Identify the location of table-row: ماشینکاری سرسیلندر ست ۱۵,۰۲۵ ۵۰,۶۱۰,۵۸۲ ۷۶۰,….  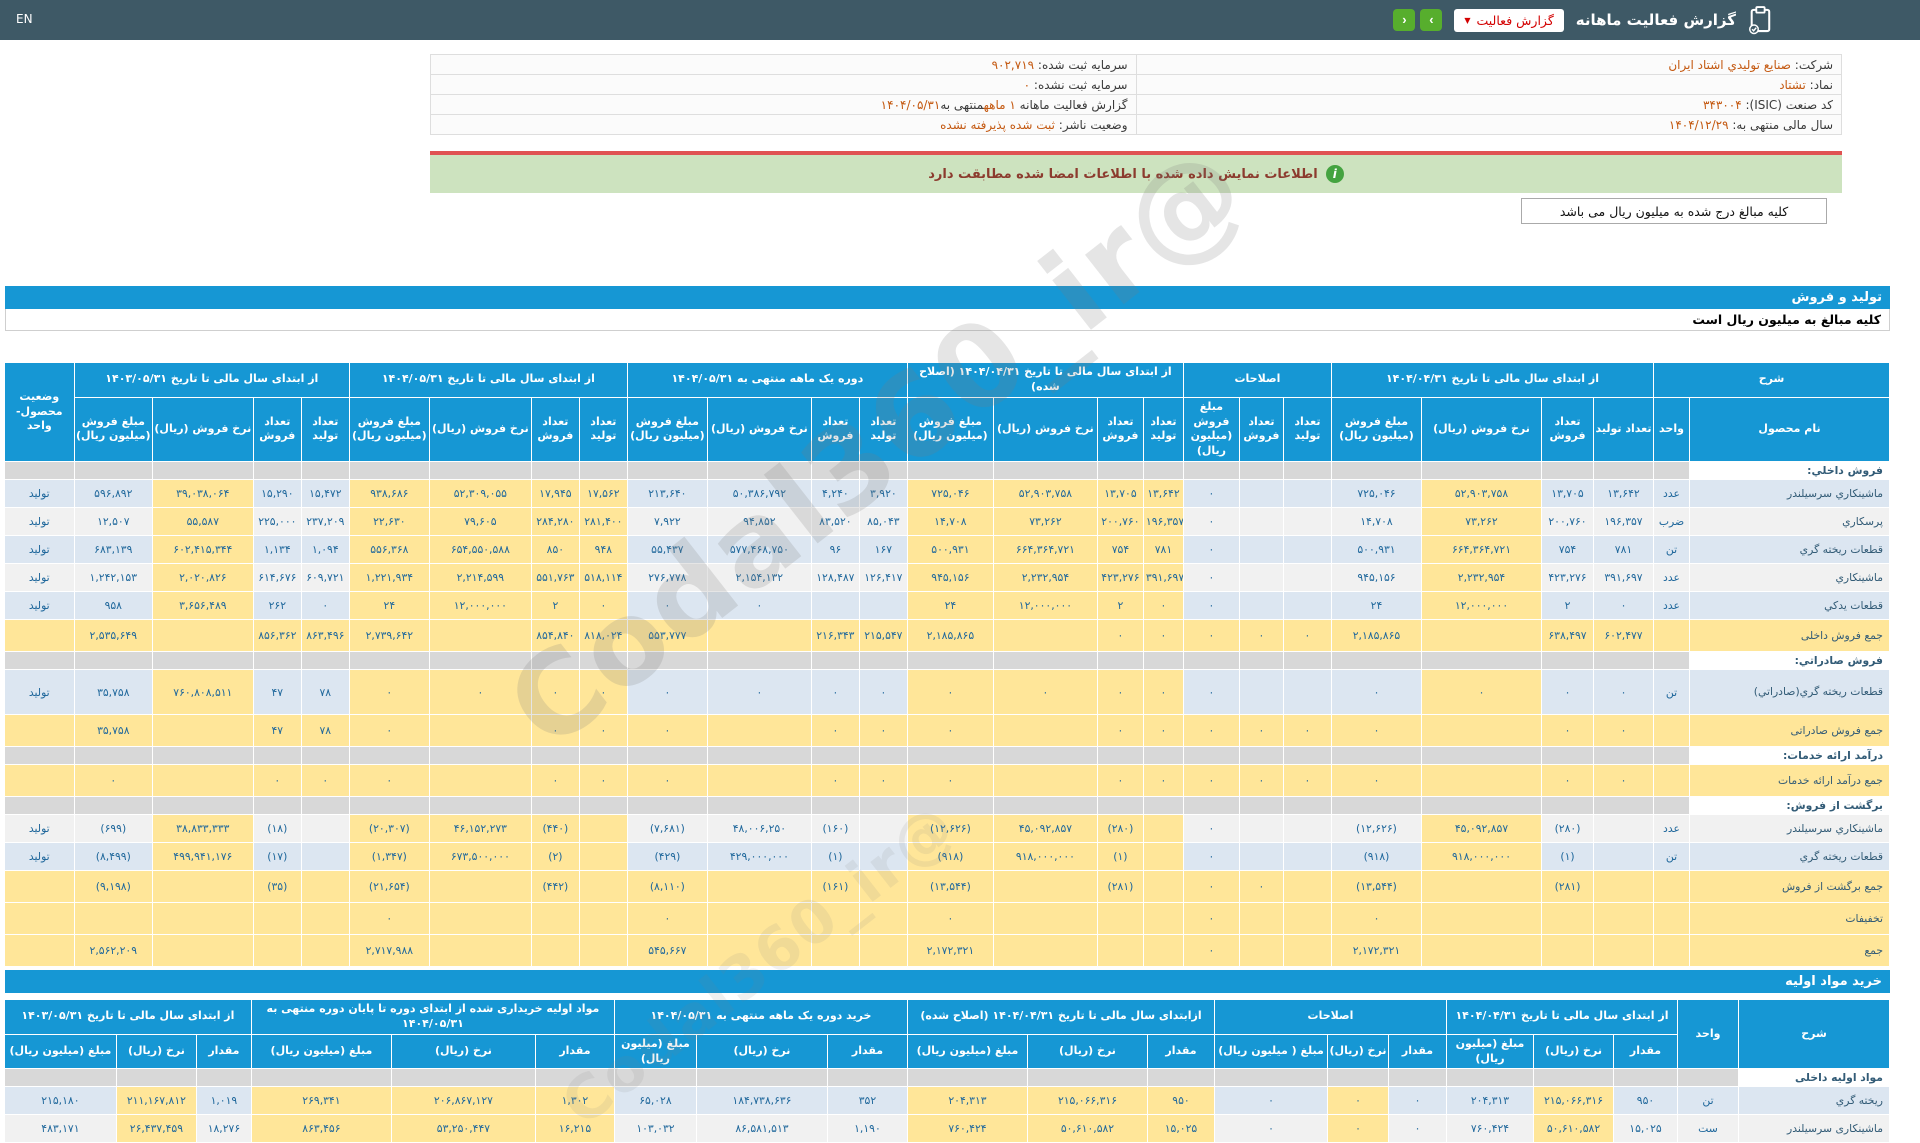
(946, 1128).